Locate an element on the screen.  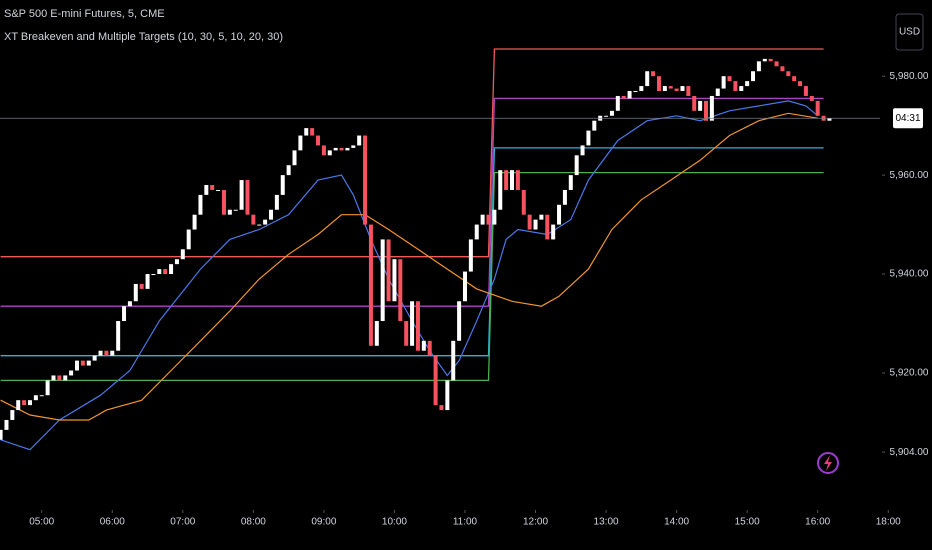
chart-title: S&P 500 E-mini Futures, 5, CME is located at coordinates (84, 14).